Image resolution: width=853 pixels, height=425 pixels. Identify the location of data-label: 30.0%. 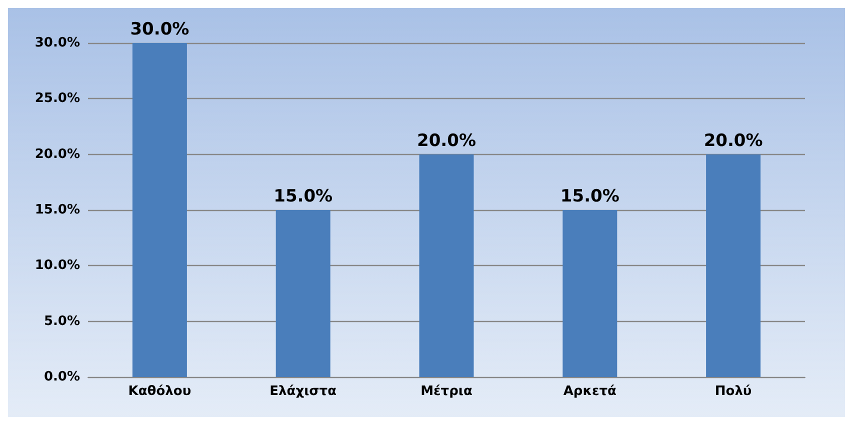
(160, 30).